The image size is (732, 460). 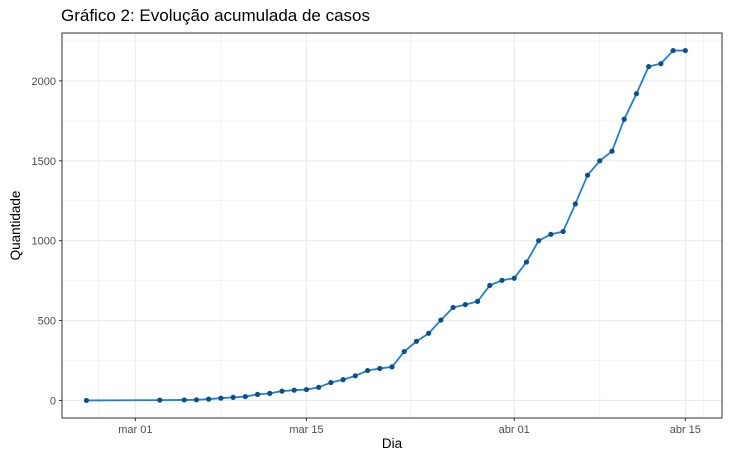 I want to click on y-tick-label: 1500, so click(x=44, y=162).